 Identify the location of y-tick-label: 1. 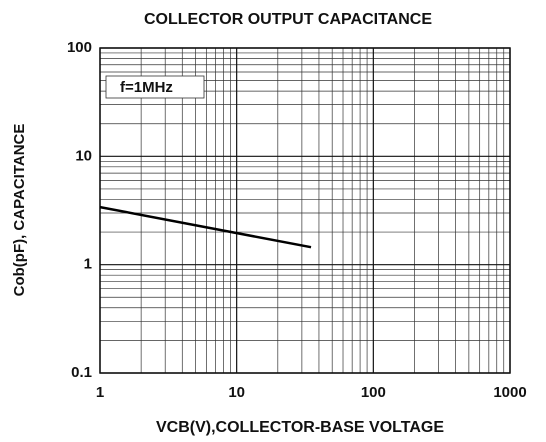
(88, 264).